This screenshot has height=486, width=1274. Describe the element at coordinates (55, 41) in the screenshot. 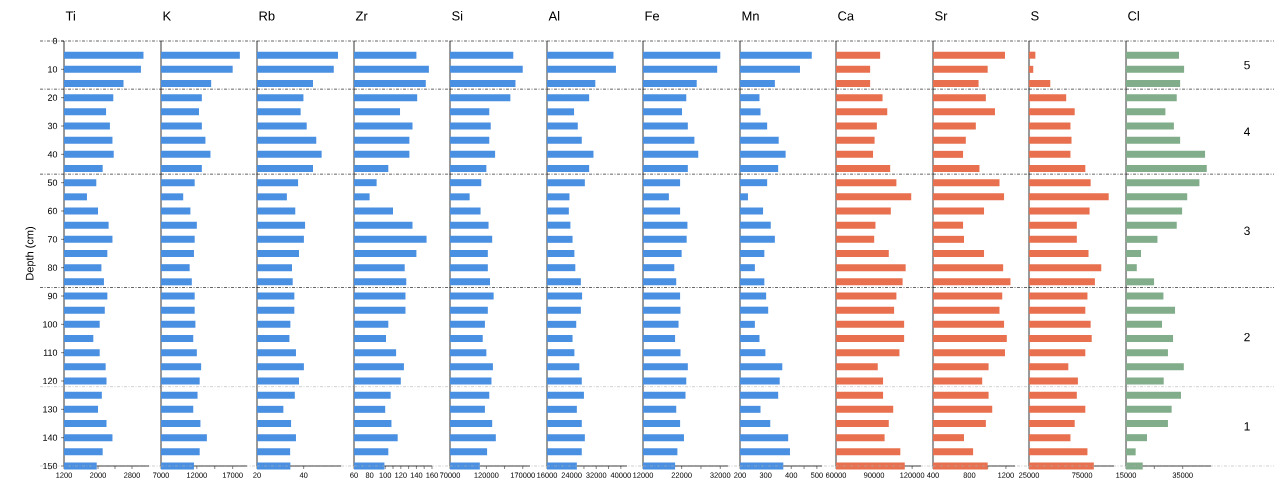

I see `y-tick-label: 0` at that location.